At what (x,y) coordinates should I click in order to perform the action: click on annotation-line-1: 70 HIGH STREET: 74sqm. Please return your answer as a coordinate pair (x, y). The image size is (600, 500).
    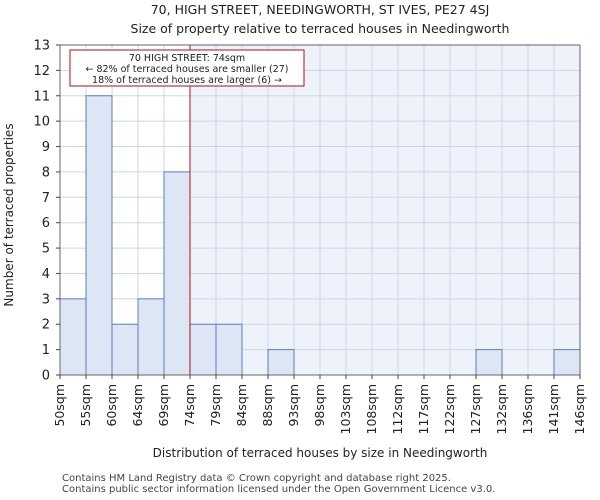
    Looking at the image, I should click on (187, 58).